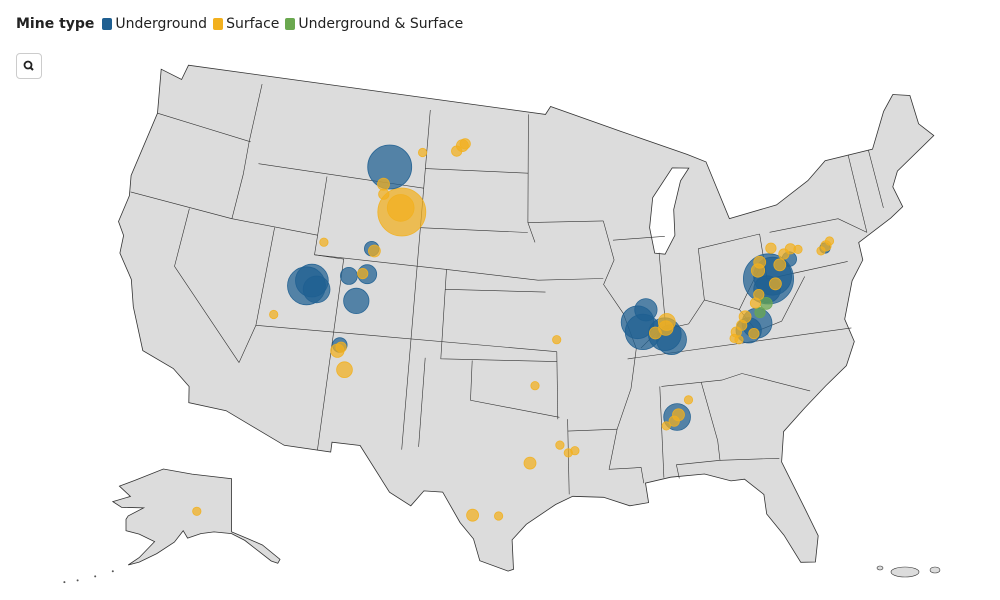 The width and height of the screenshot is (1000, 600). I want to click on legend-item: Surface, so click(246, 24).